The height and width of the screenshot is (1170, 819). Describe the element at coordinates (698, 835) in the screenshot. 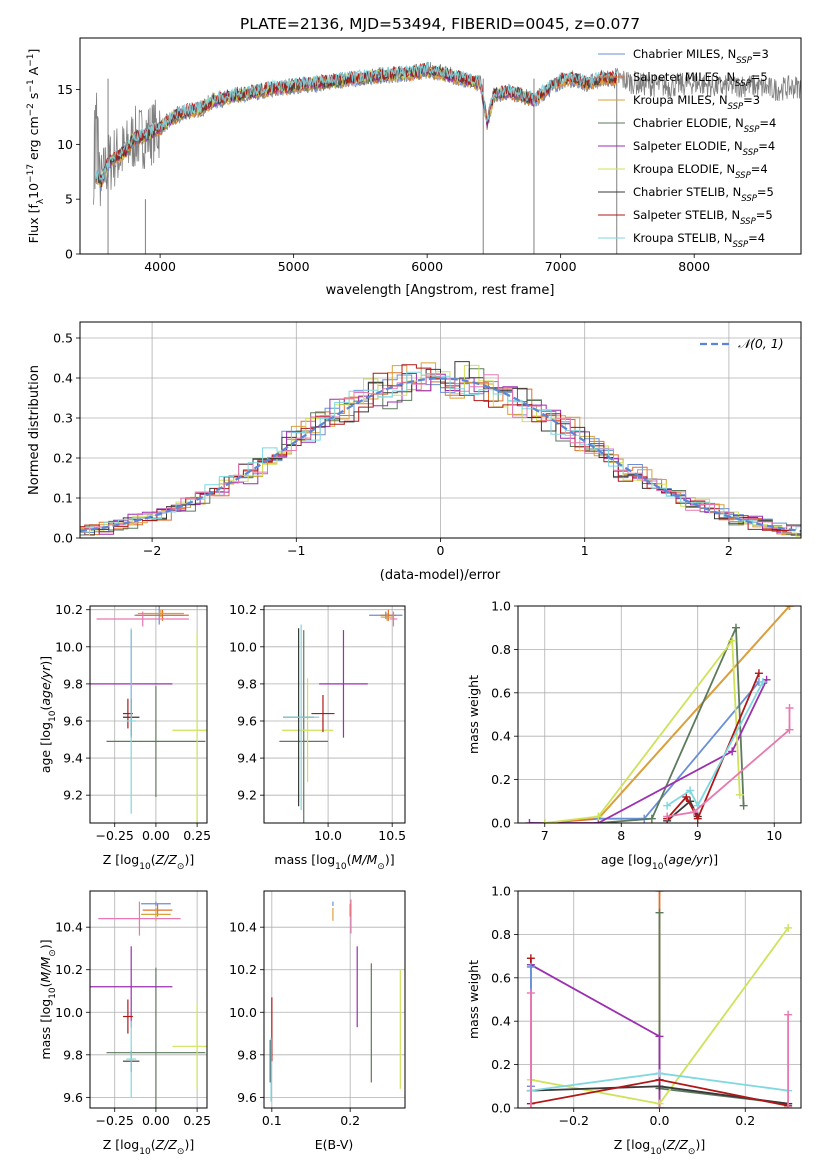

I see `x-tick-label: 9` at that location.